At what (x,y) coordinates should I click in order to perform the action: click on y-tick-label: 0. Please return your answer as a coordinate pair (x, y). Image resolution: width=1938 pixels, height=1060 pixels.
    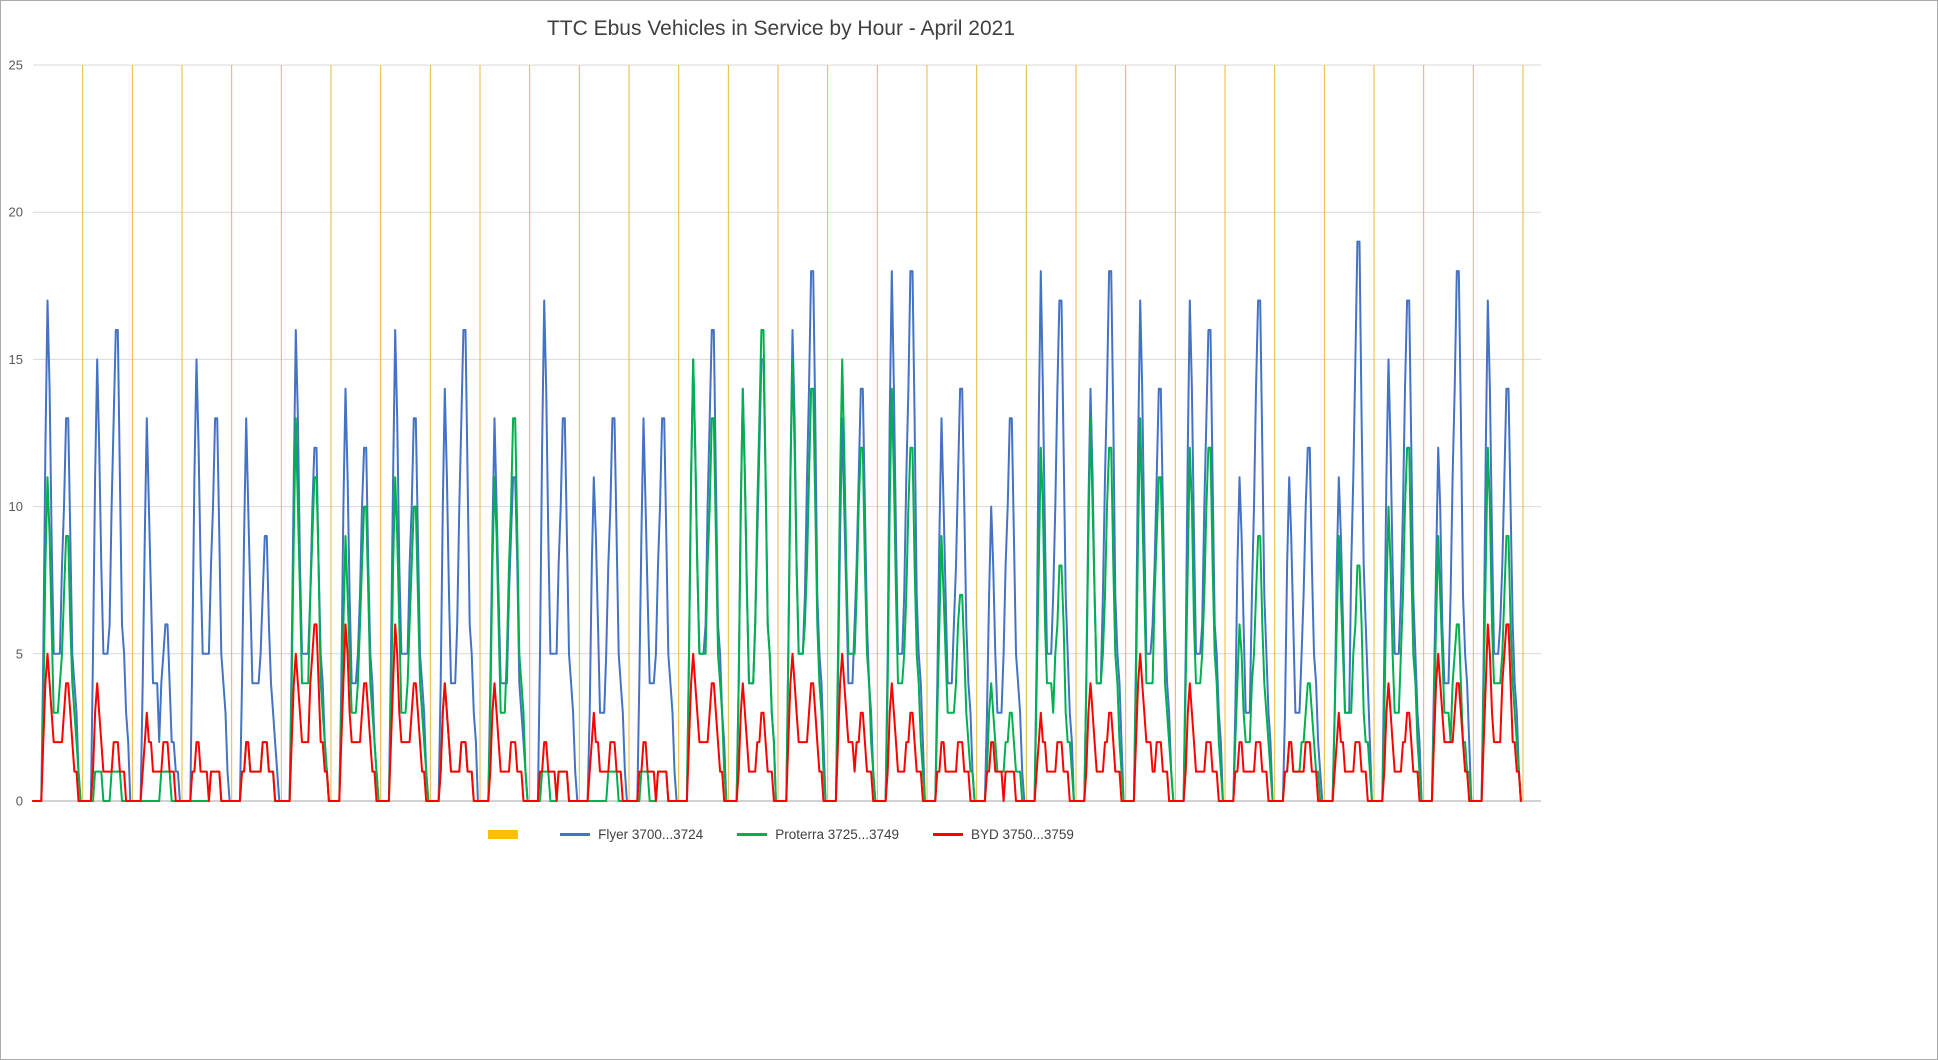
    Looking at the image, I should click on (19, 801).